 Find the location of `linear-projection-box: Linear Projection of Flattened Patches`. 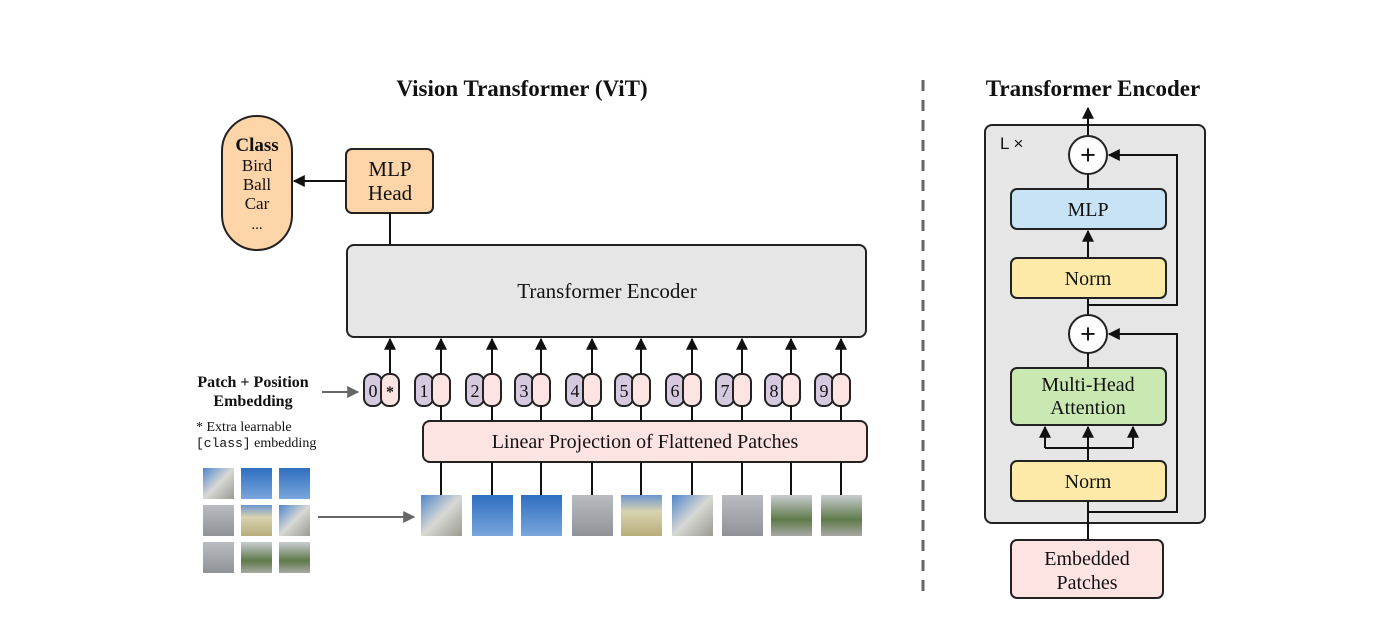

linear-projection-box: Linear Projection of Flattened Patches is located at coordinates (645, 441).